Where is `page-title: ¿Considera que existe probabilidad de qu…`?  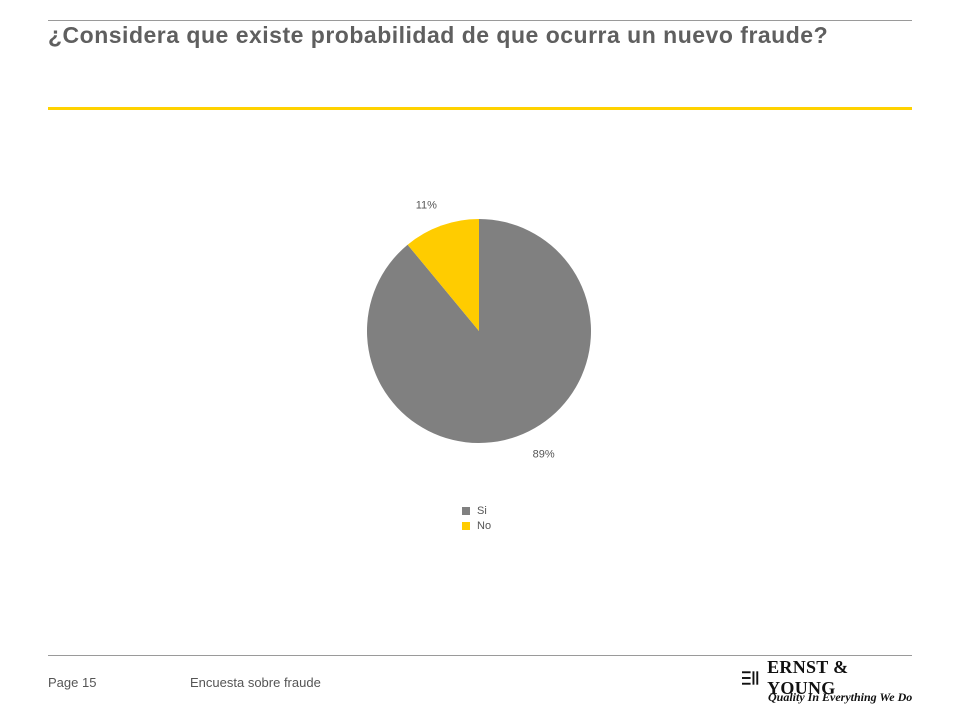 page-title: ¿Considera que existe probabilidad de qu… is located at coordinates (438, 35).